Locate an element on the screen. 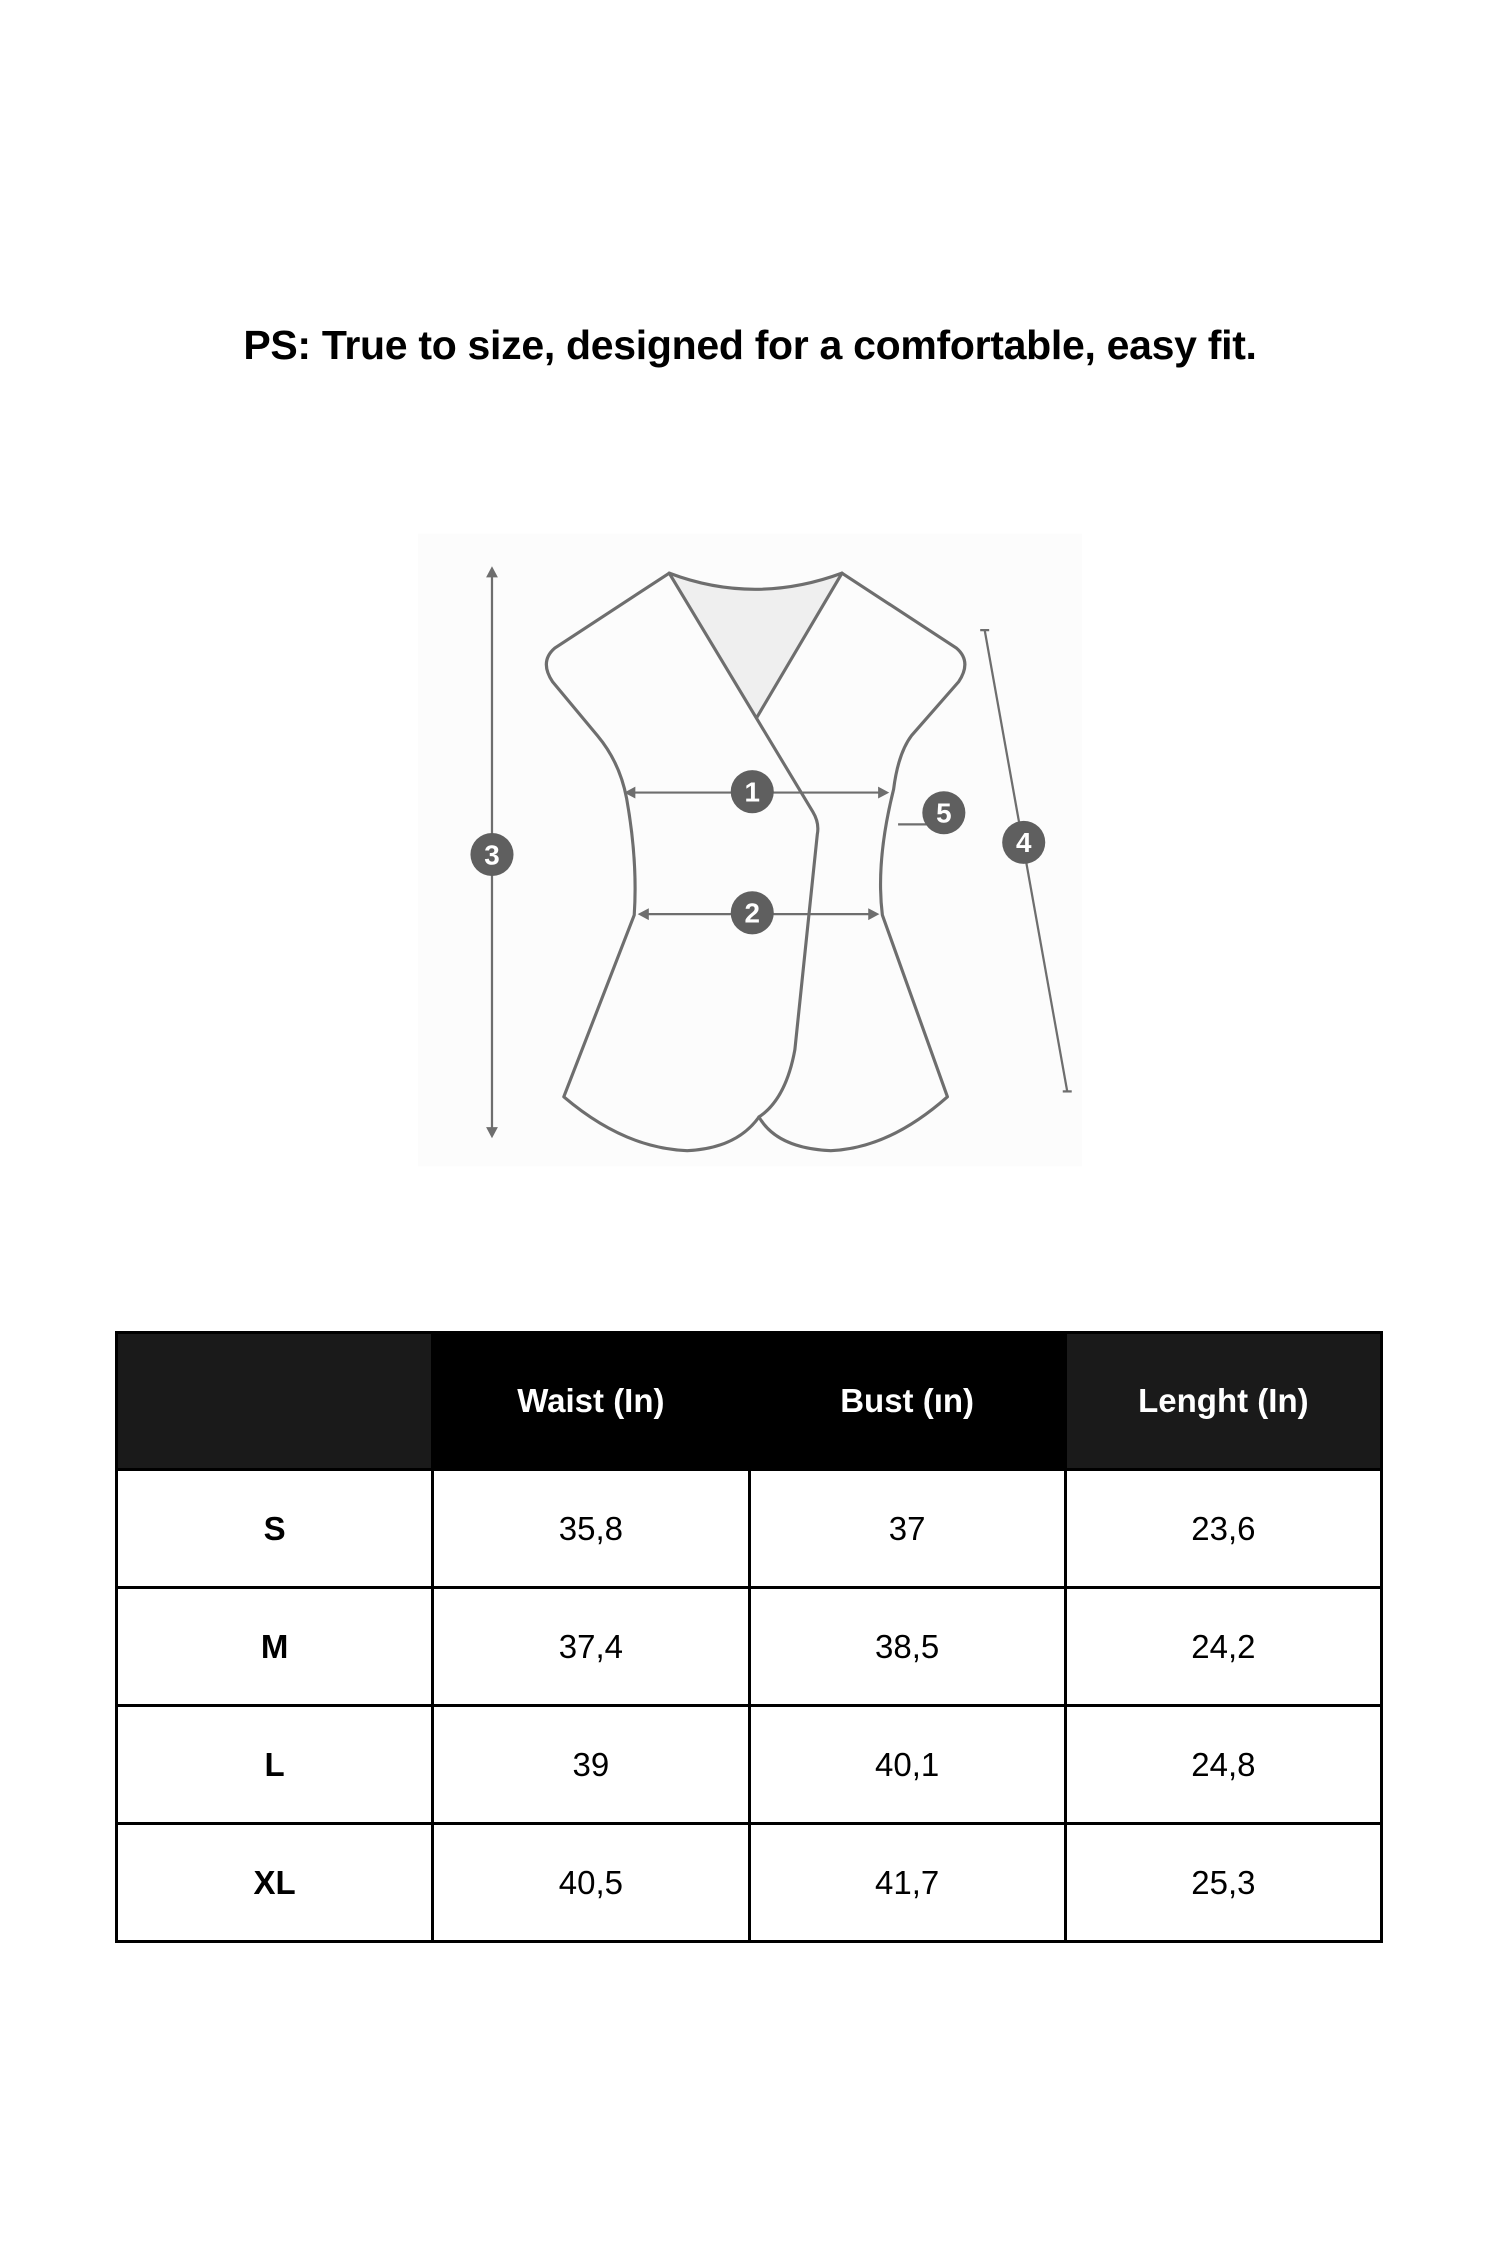 This screenshot has width=1500, height=2250. table-row: L 39 40,1 24,8 is located at coordinates (749, 1764).